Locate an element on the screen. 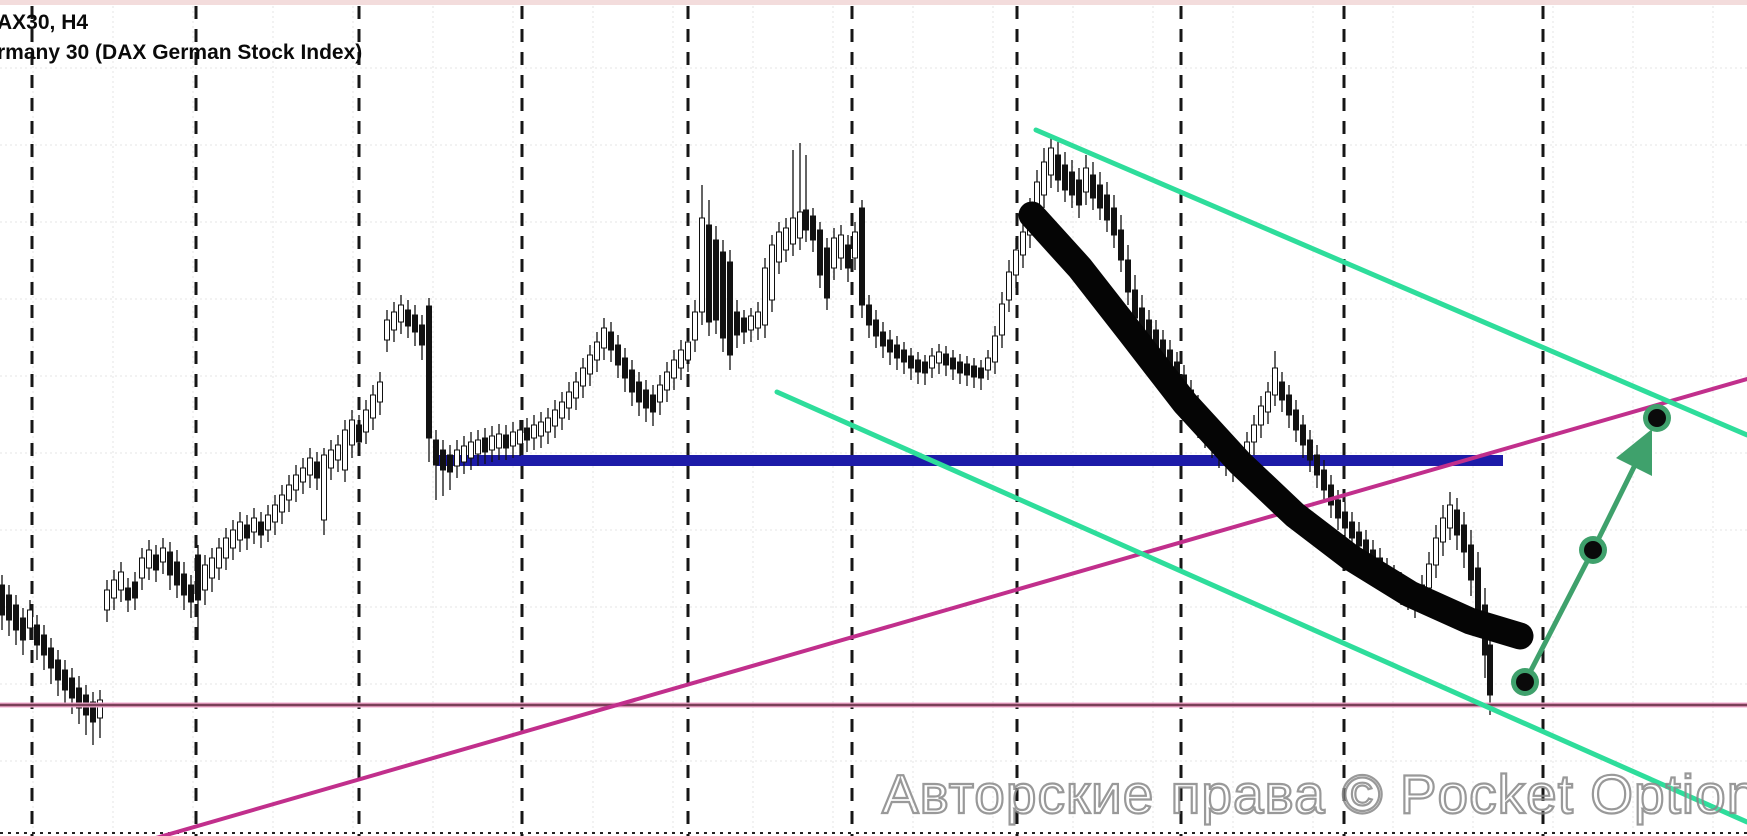 This screenshot has width=1747, height=836. top-edge-strip is located at coordinates (873, 2).